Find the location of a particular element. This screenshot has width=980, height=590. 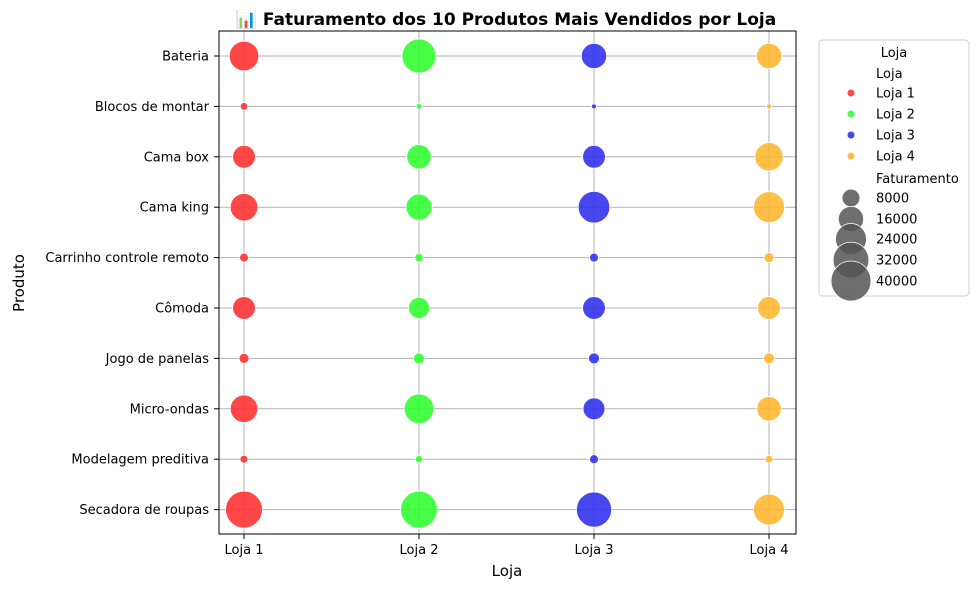

x-axis-ticks: Loja 1 Loja 2 Loja 3 Loja 4 is located at coordinates (507, 546).